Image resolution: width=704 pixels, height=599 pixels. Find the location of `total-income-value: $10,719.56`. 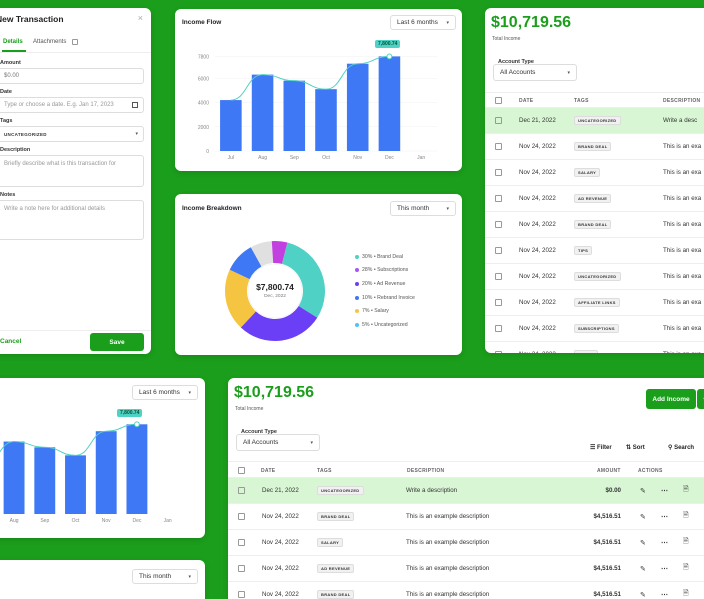

total-income-value: $10,719.56 is located at coordinates (531, 22).